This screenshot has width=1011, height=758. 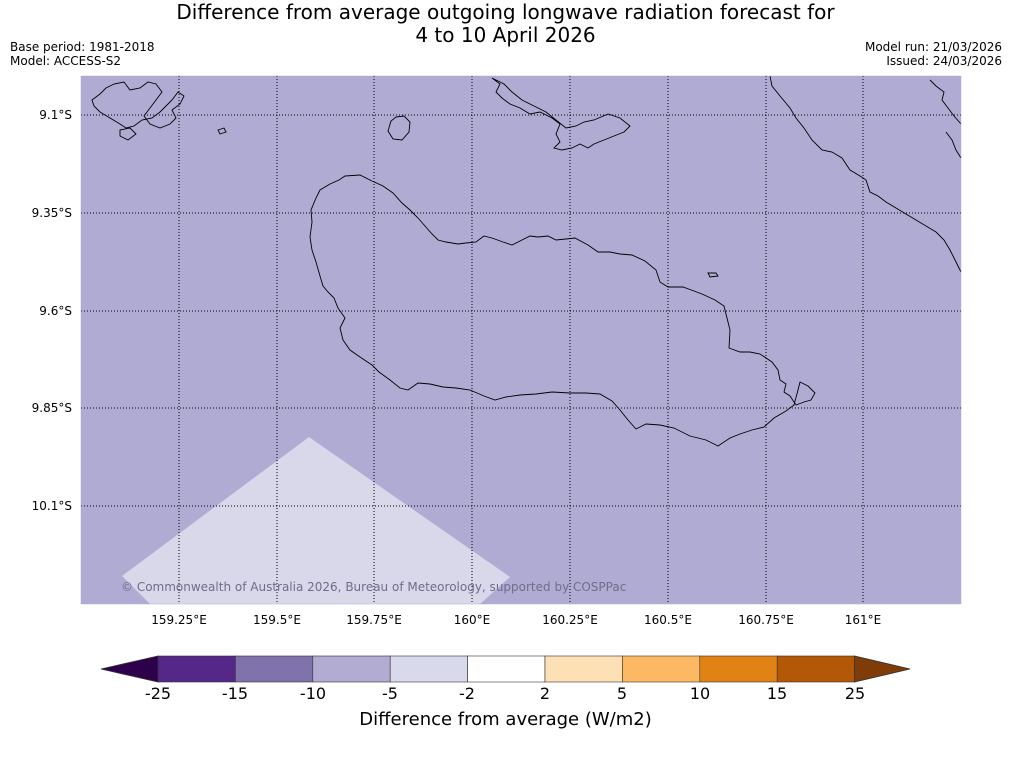 I want to click on lon-label: 160°E, so click(x=472, y=620).